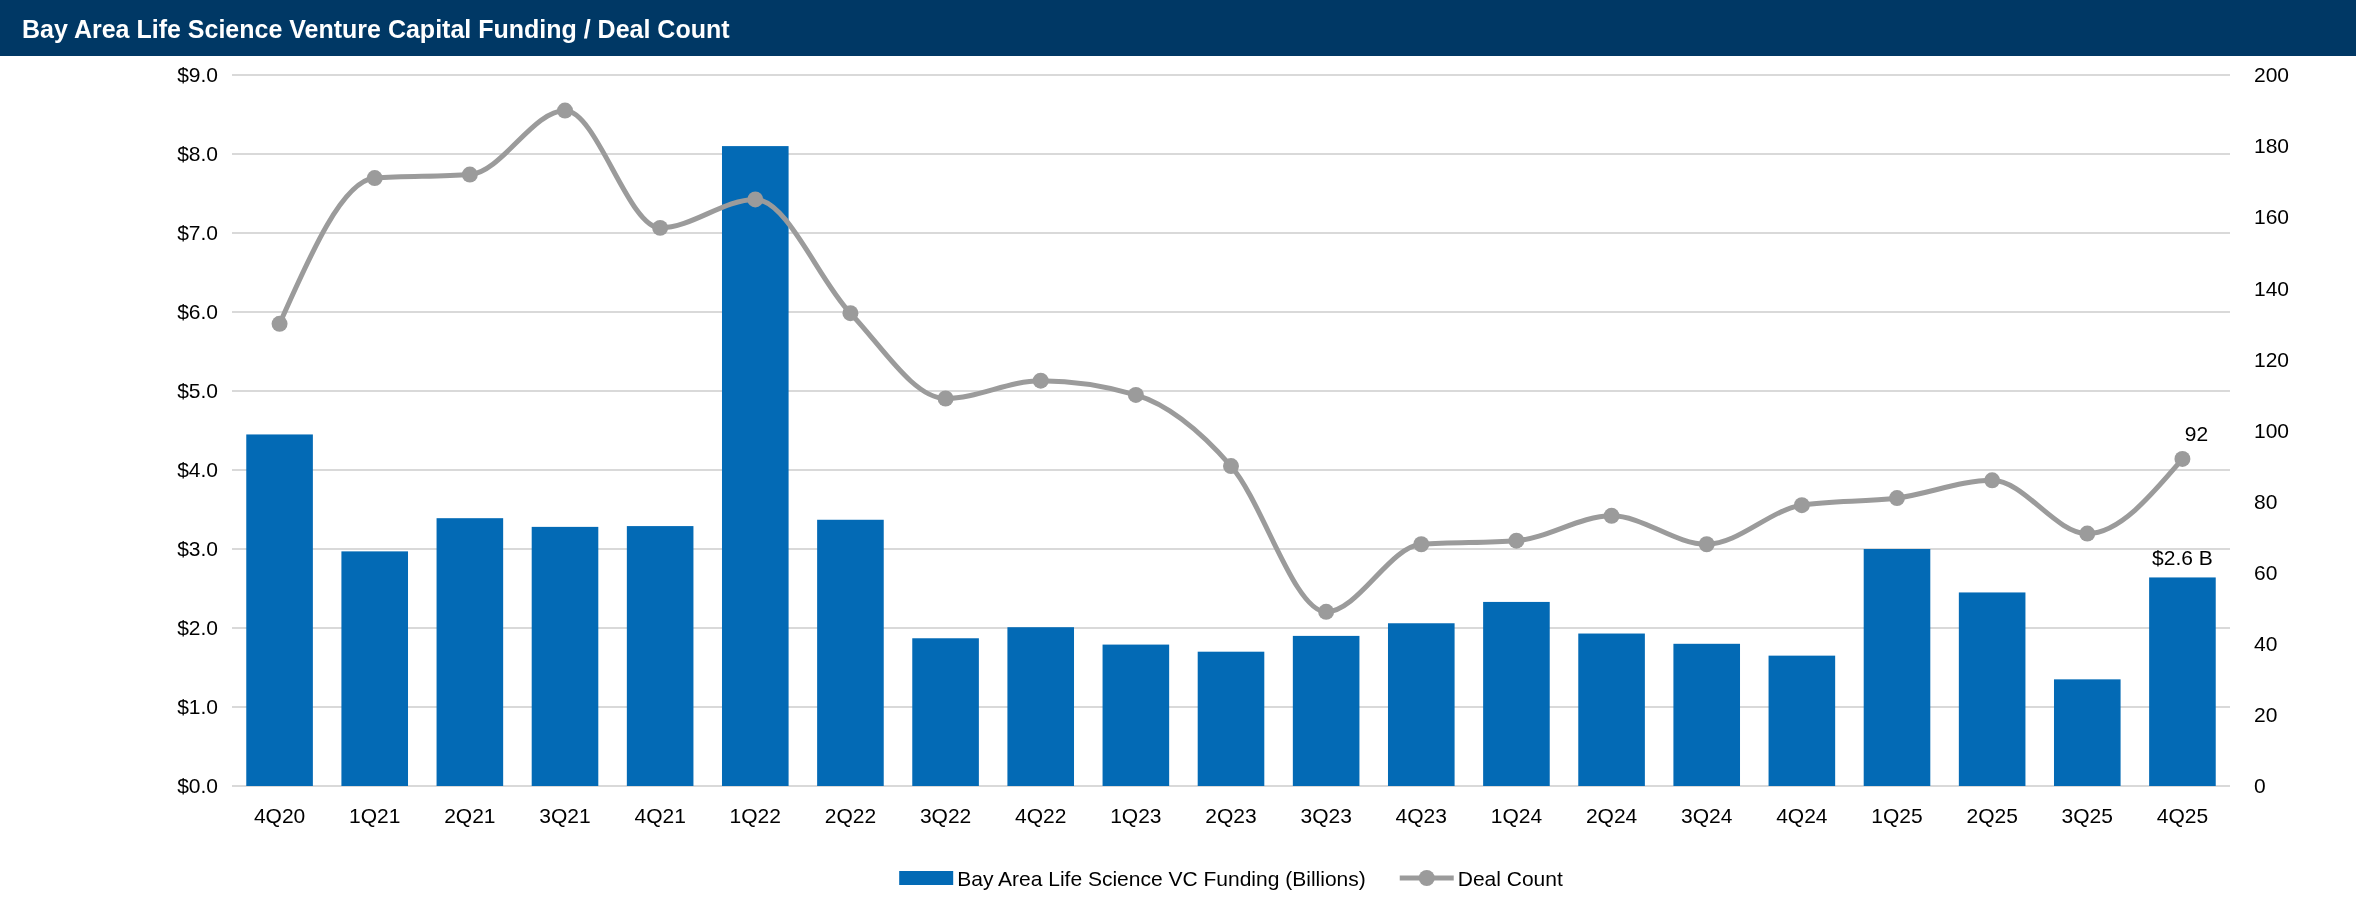 The height and width of the screenshot is (923, 2356). I want to click on y2-tick-label: 60, so click(2266, 572).